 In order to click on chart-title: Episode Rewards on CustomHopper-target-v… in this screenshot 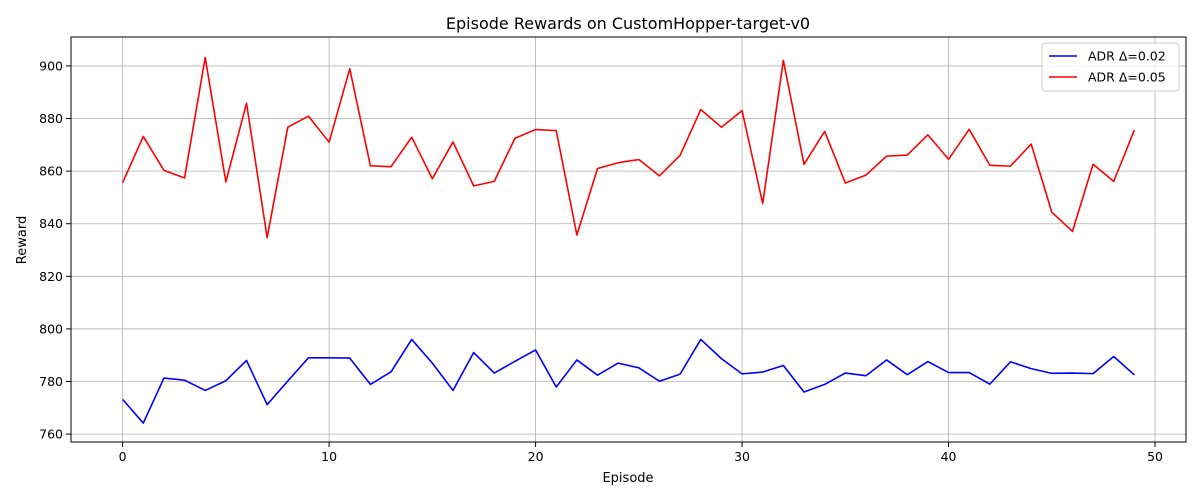, I will do `click(628, 23)`.